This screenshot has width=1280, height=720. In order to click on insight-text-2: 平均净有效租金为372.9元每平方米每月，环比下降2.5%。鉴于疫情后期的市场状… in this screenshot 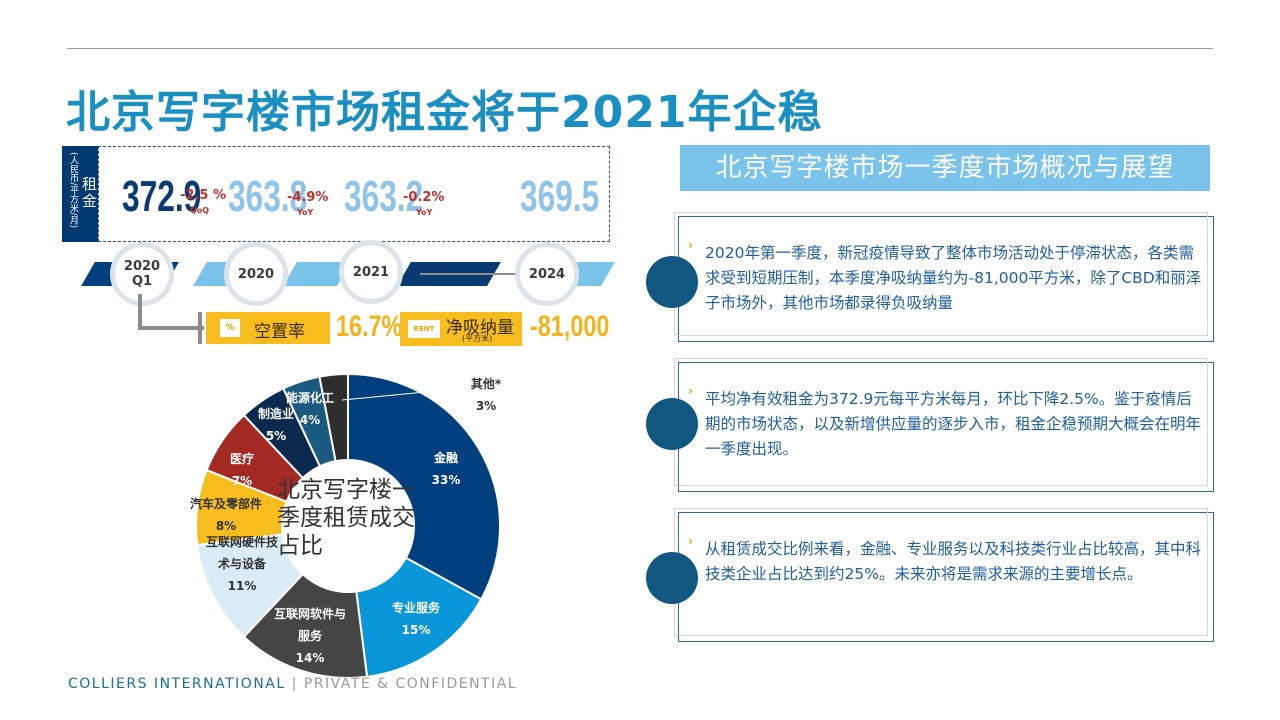, I will do `click(953, 424)`.